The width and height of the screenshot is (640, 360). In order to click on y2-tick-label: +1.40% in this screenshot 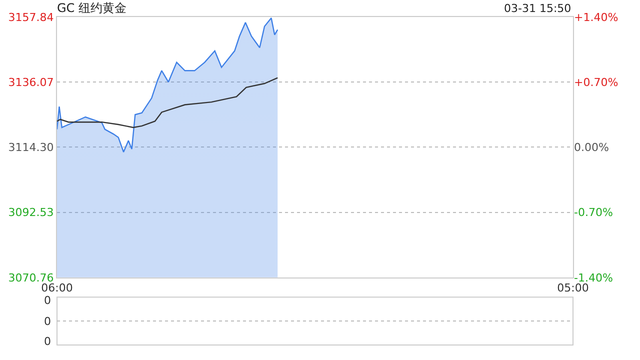, I will do `click(596, 17)`.